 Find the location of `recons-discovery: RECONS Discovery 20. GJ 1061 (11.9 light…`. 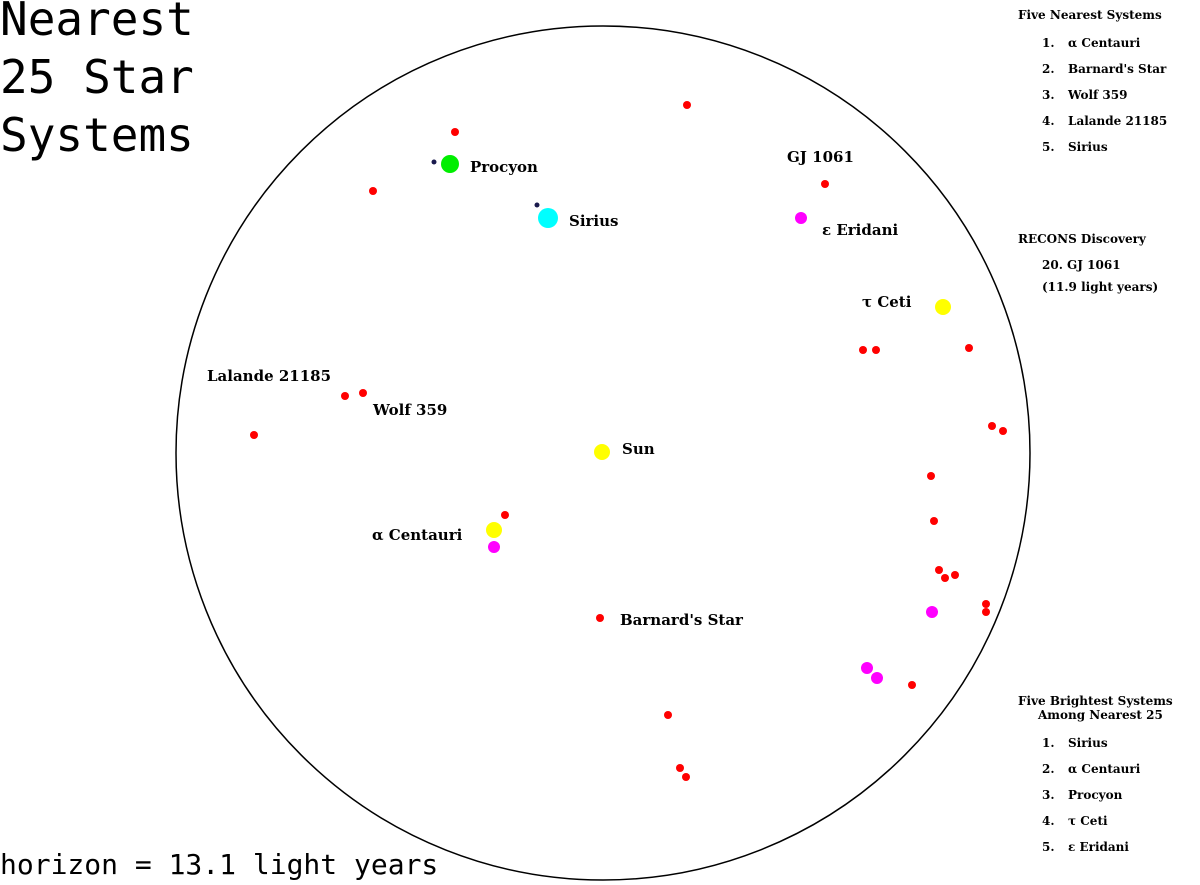

recons-discovery: RECONS Discovery 20. GJ 1061 (11.9 light… is located at coordinates (1088, 263).